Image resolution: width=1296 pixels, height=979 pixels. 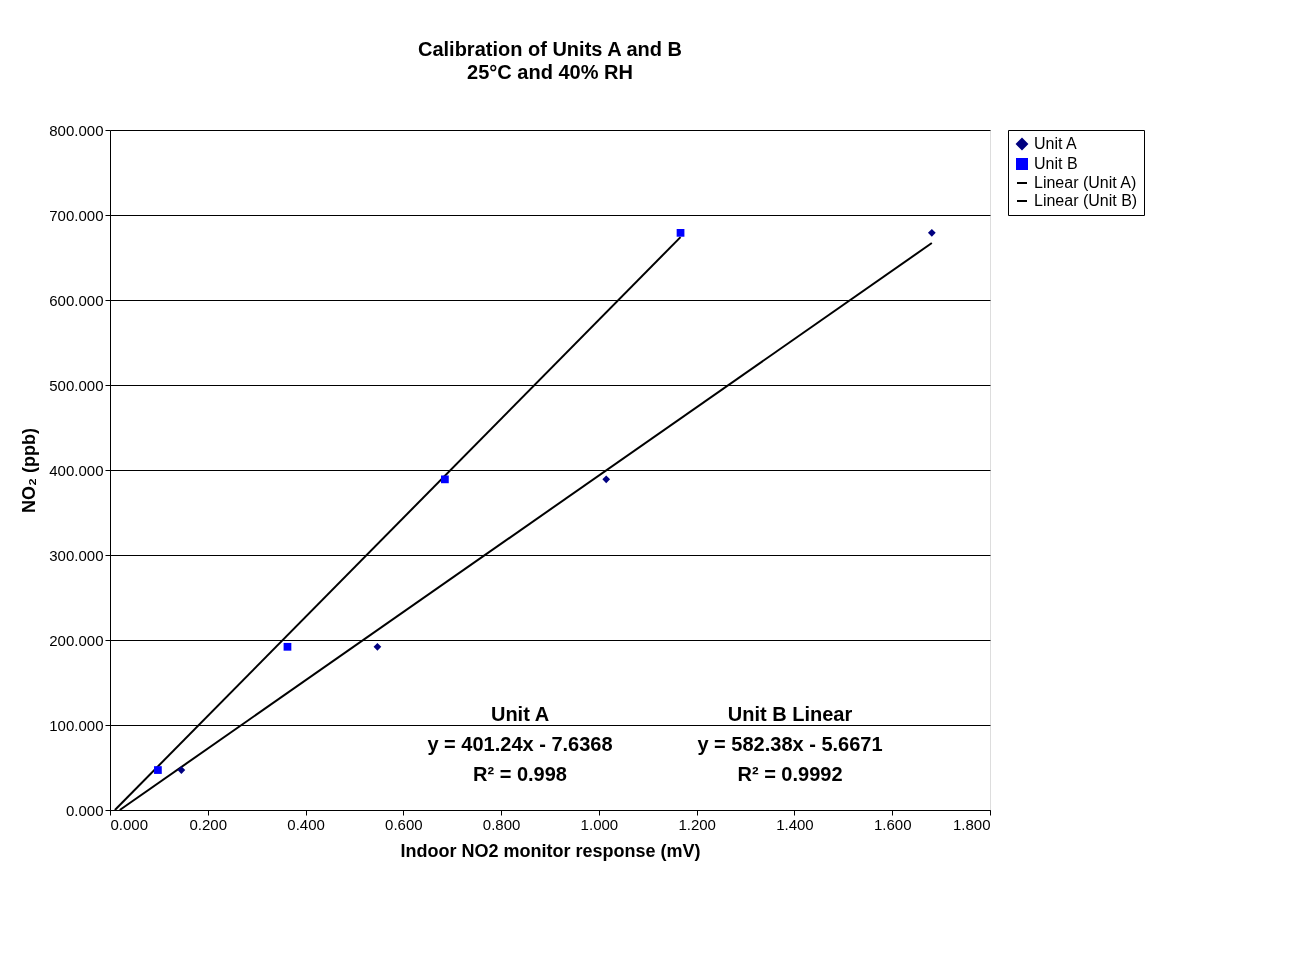 What do you see at coordinates (892, 824) in the screenshot?
I see `x-tick-label: 1.600` at bounding box center [892, 824].